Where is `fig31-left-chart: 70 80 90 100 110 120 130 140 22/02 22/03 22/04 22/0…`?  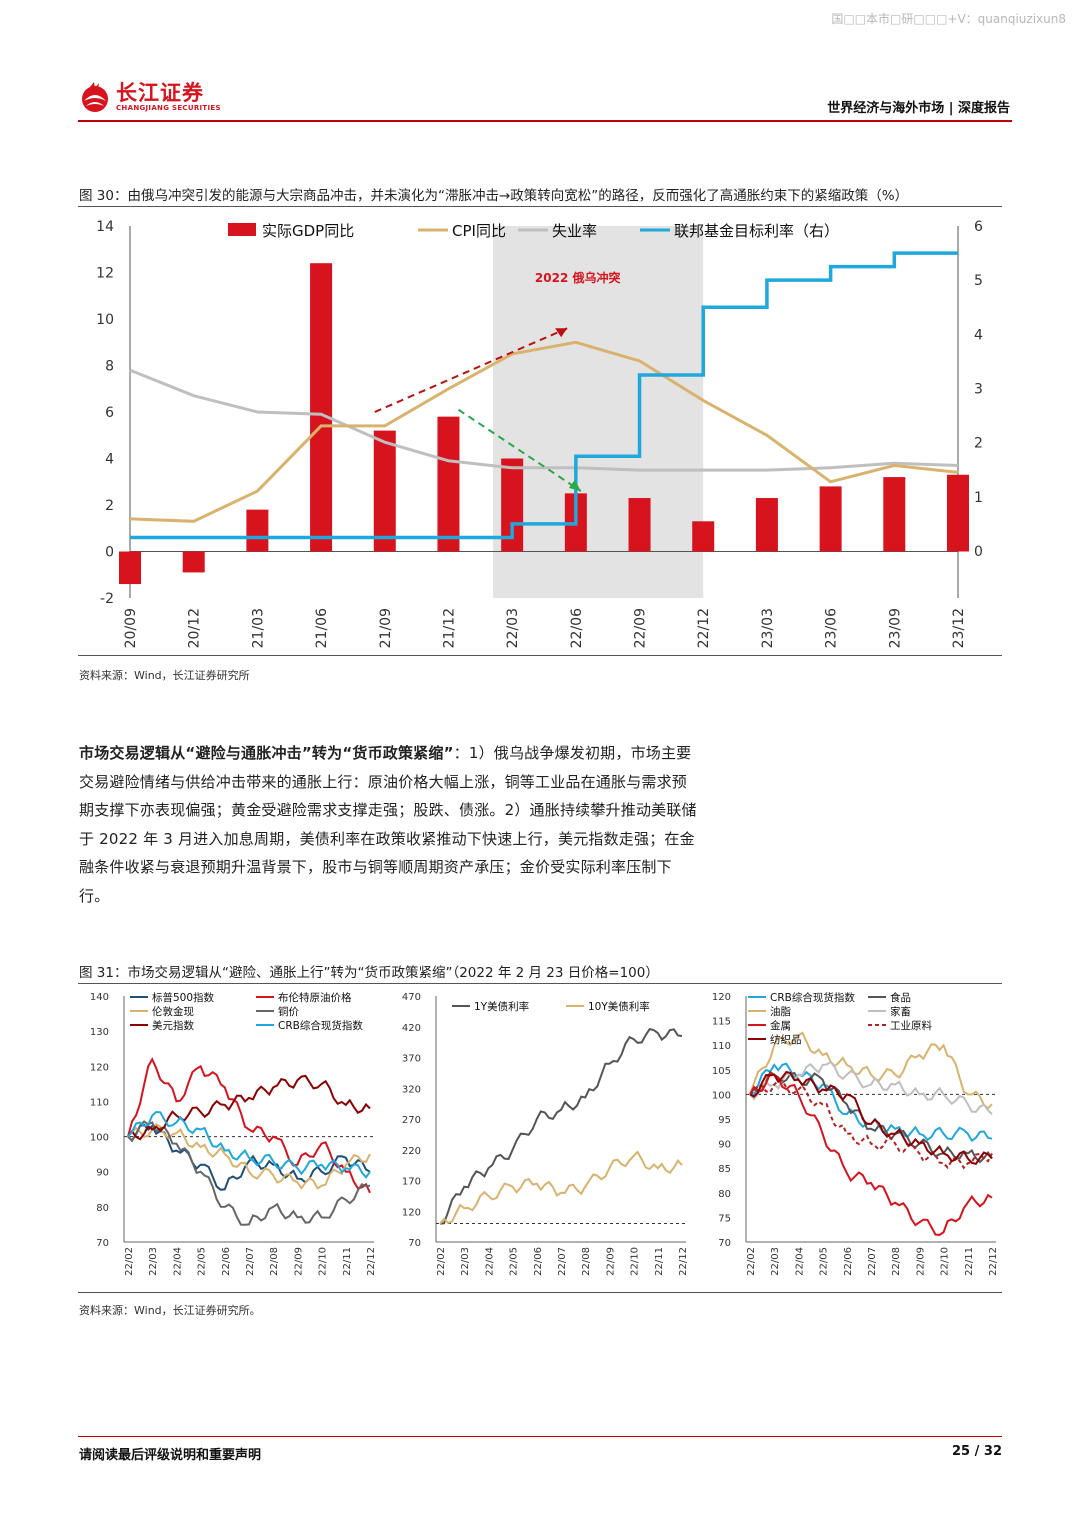
fig31-left-chart: 70 80 90 100 110 120 130 140 22/02 22/03 22/04 22/0… is located at coordinates (233, 1133).